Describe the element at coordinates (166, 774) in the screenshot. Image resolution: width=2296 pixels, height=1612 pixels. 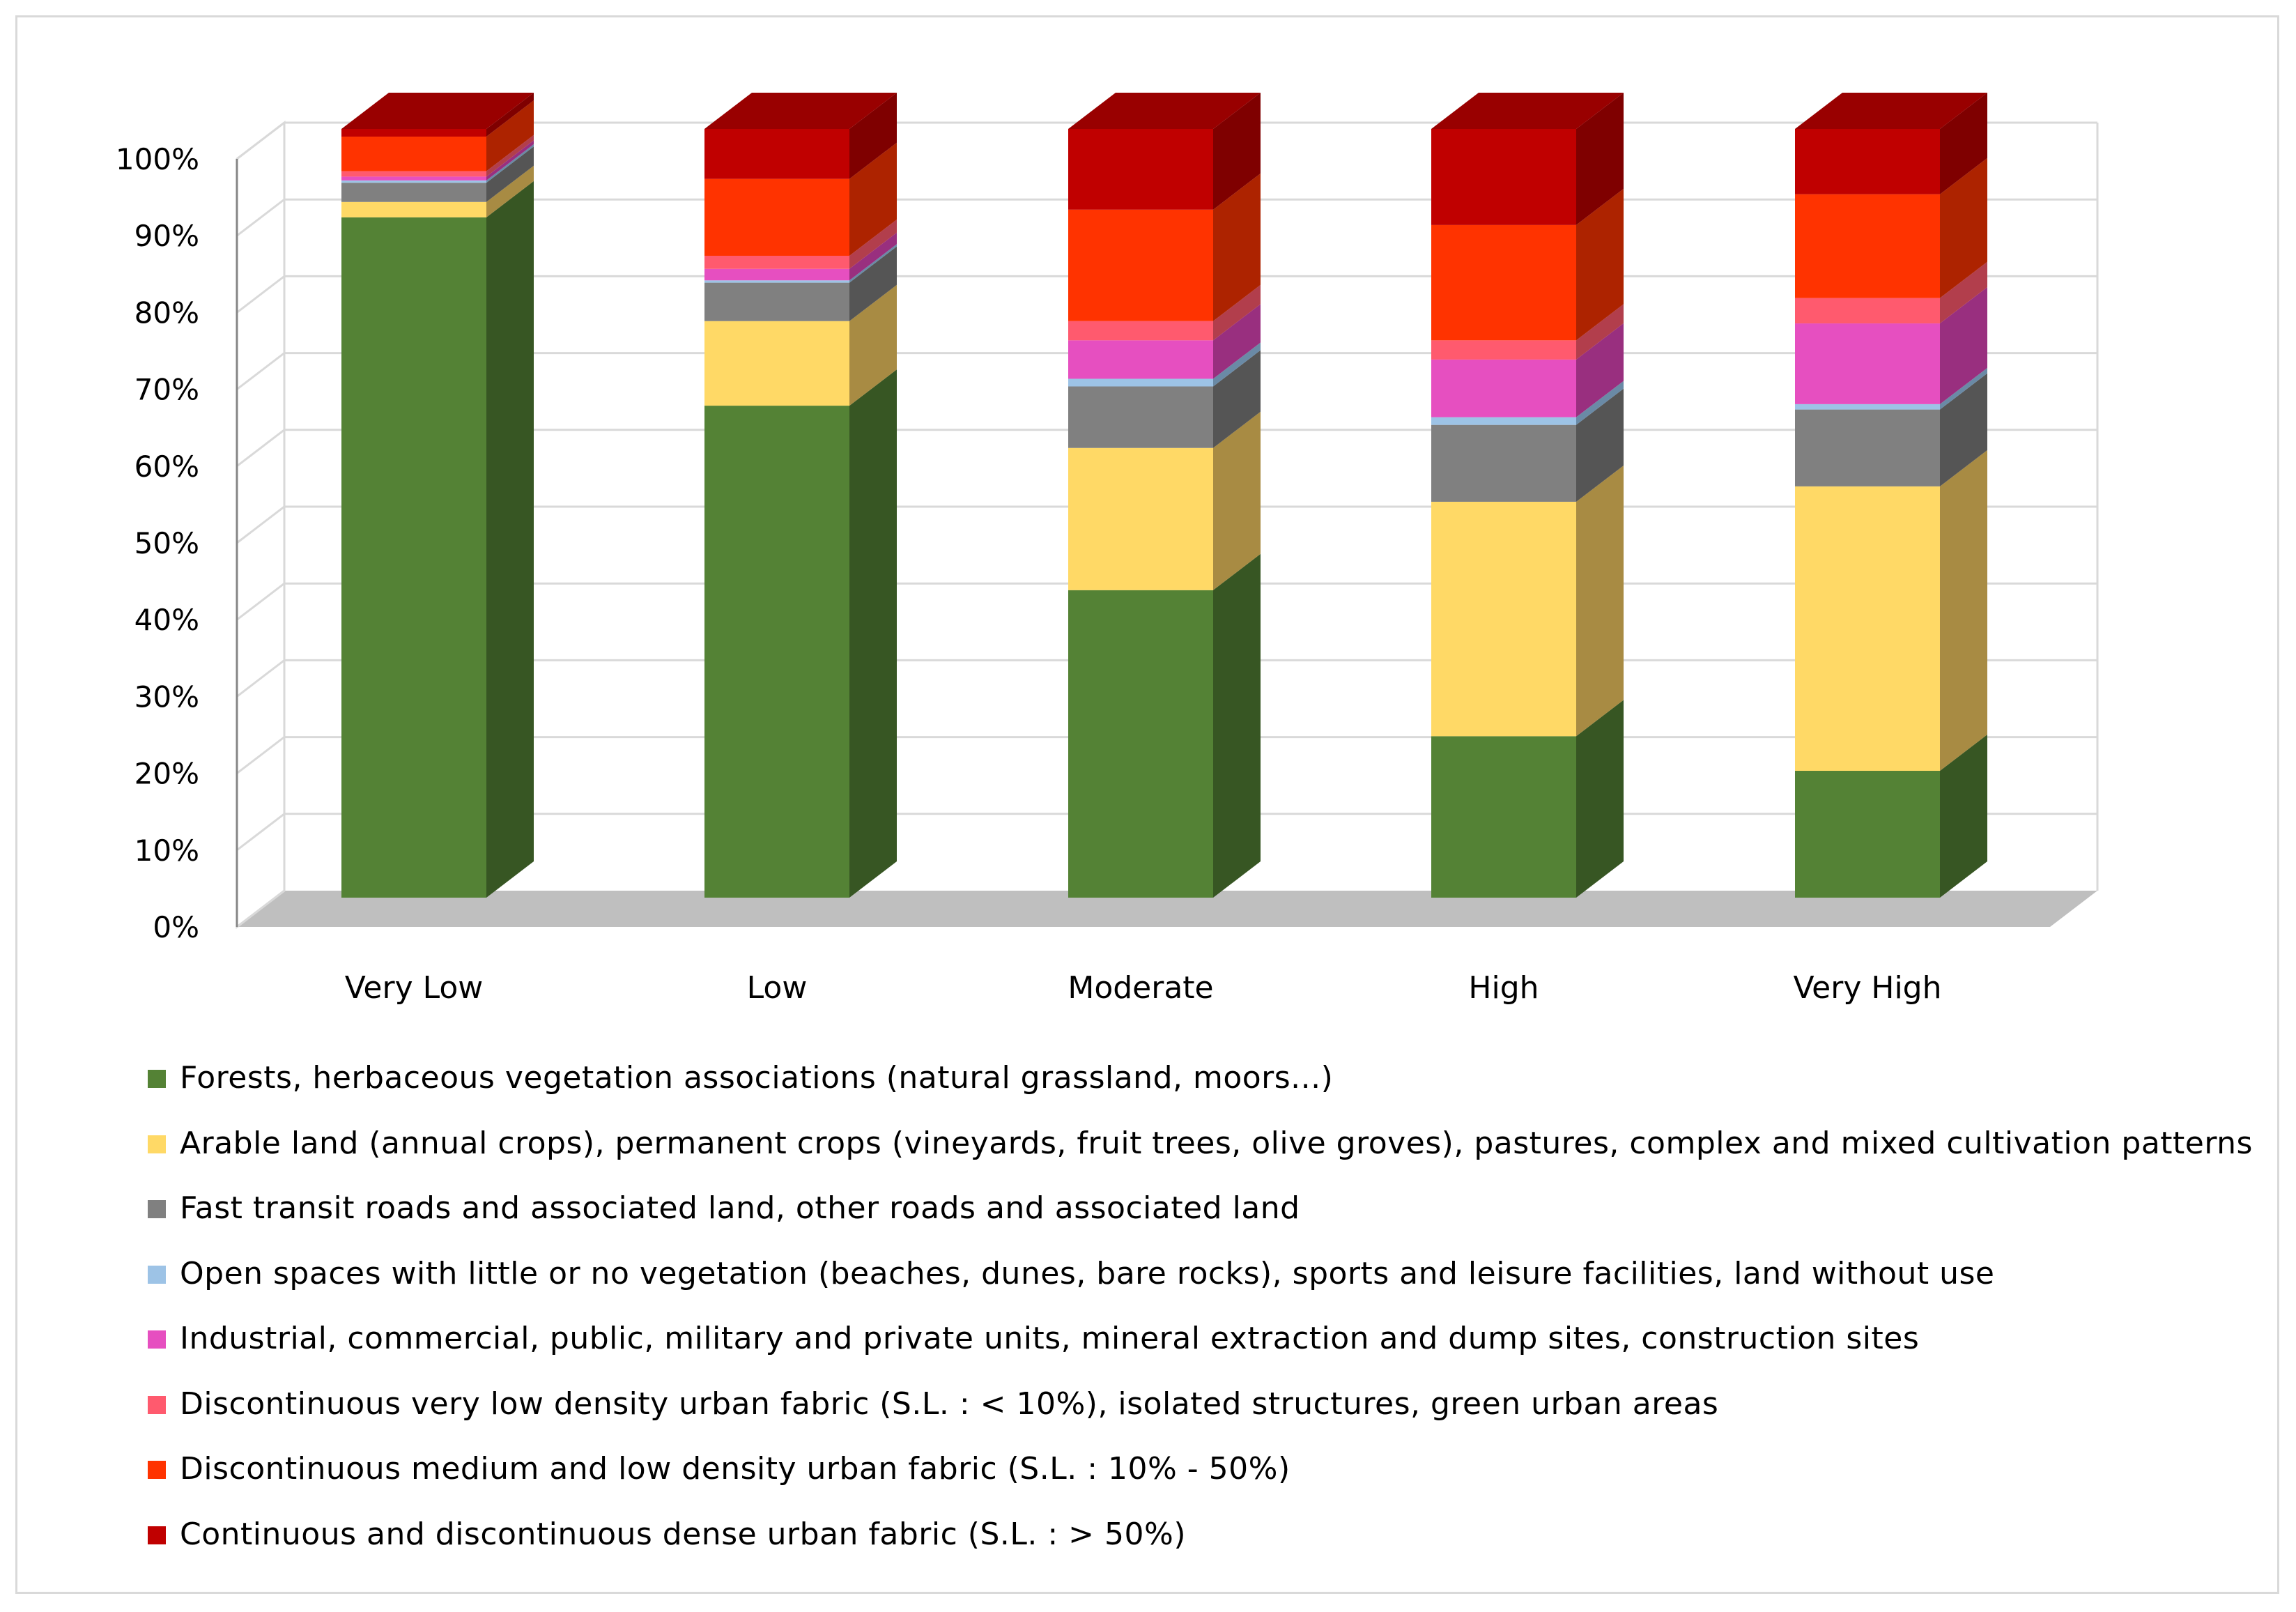
I see `y-tick-label: 20%` at that location.